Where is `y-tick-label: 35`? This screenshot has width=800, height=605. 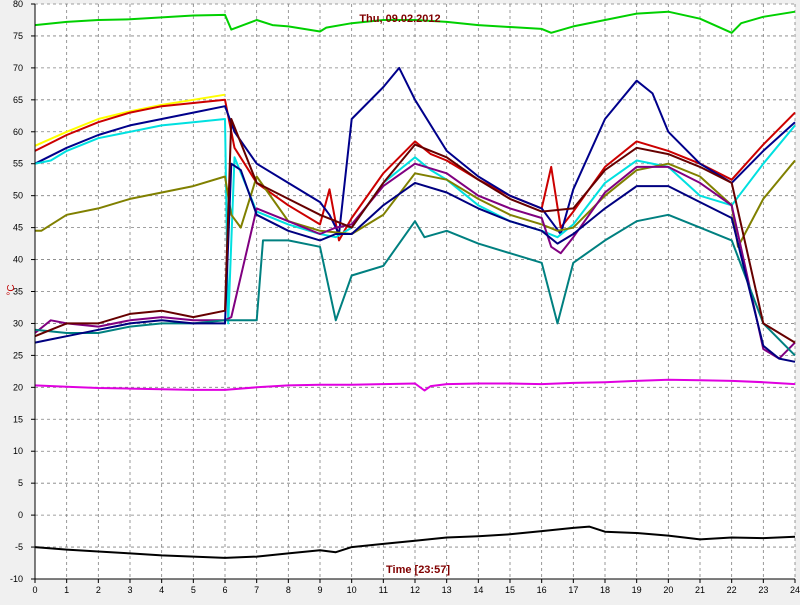 y-tick-label: 35 is located at coordinates (18, 292).